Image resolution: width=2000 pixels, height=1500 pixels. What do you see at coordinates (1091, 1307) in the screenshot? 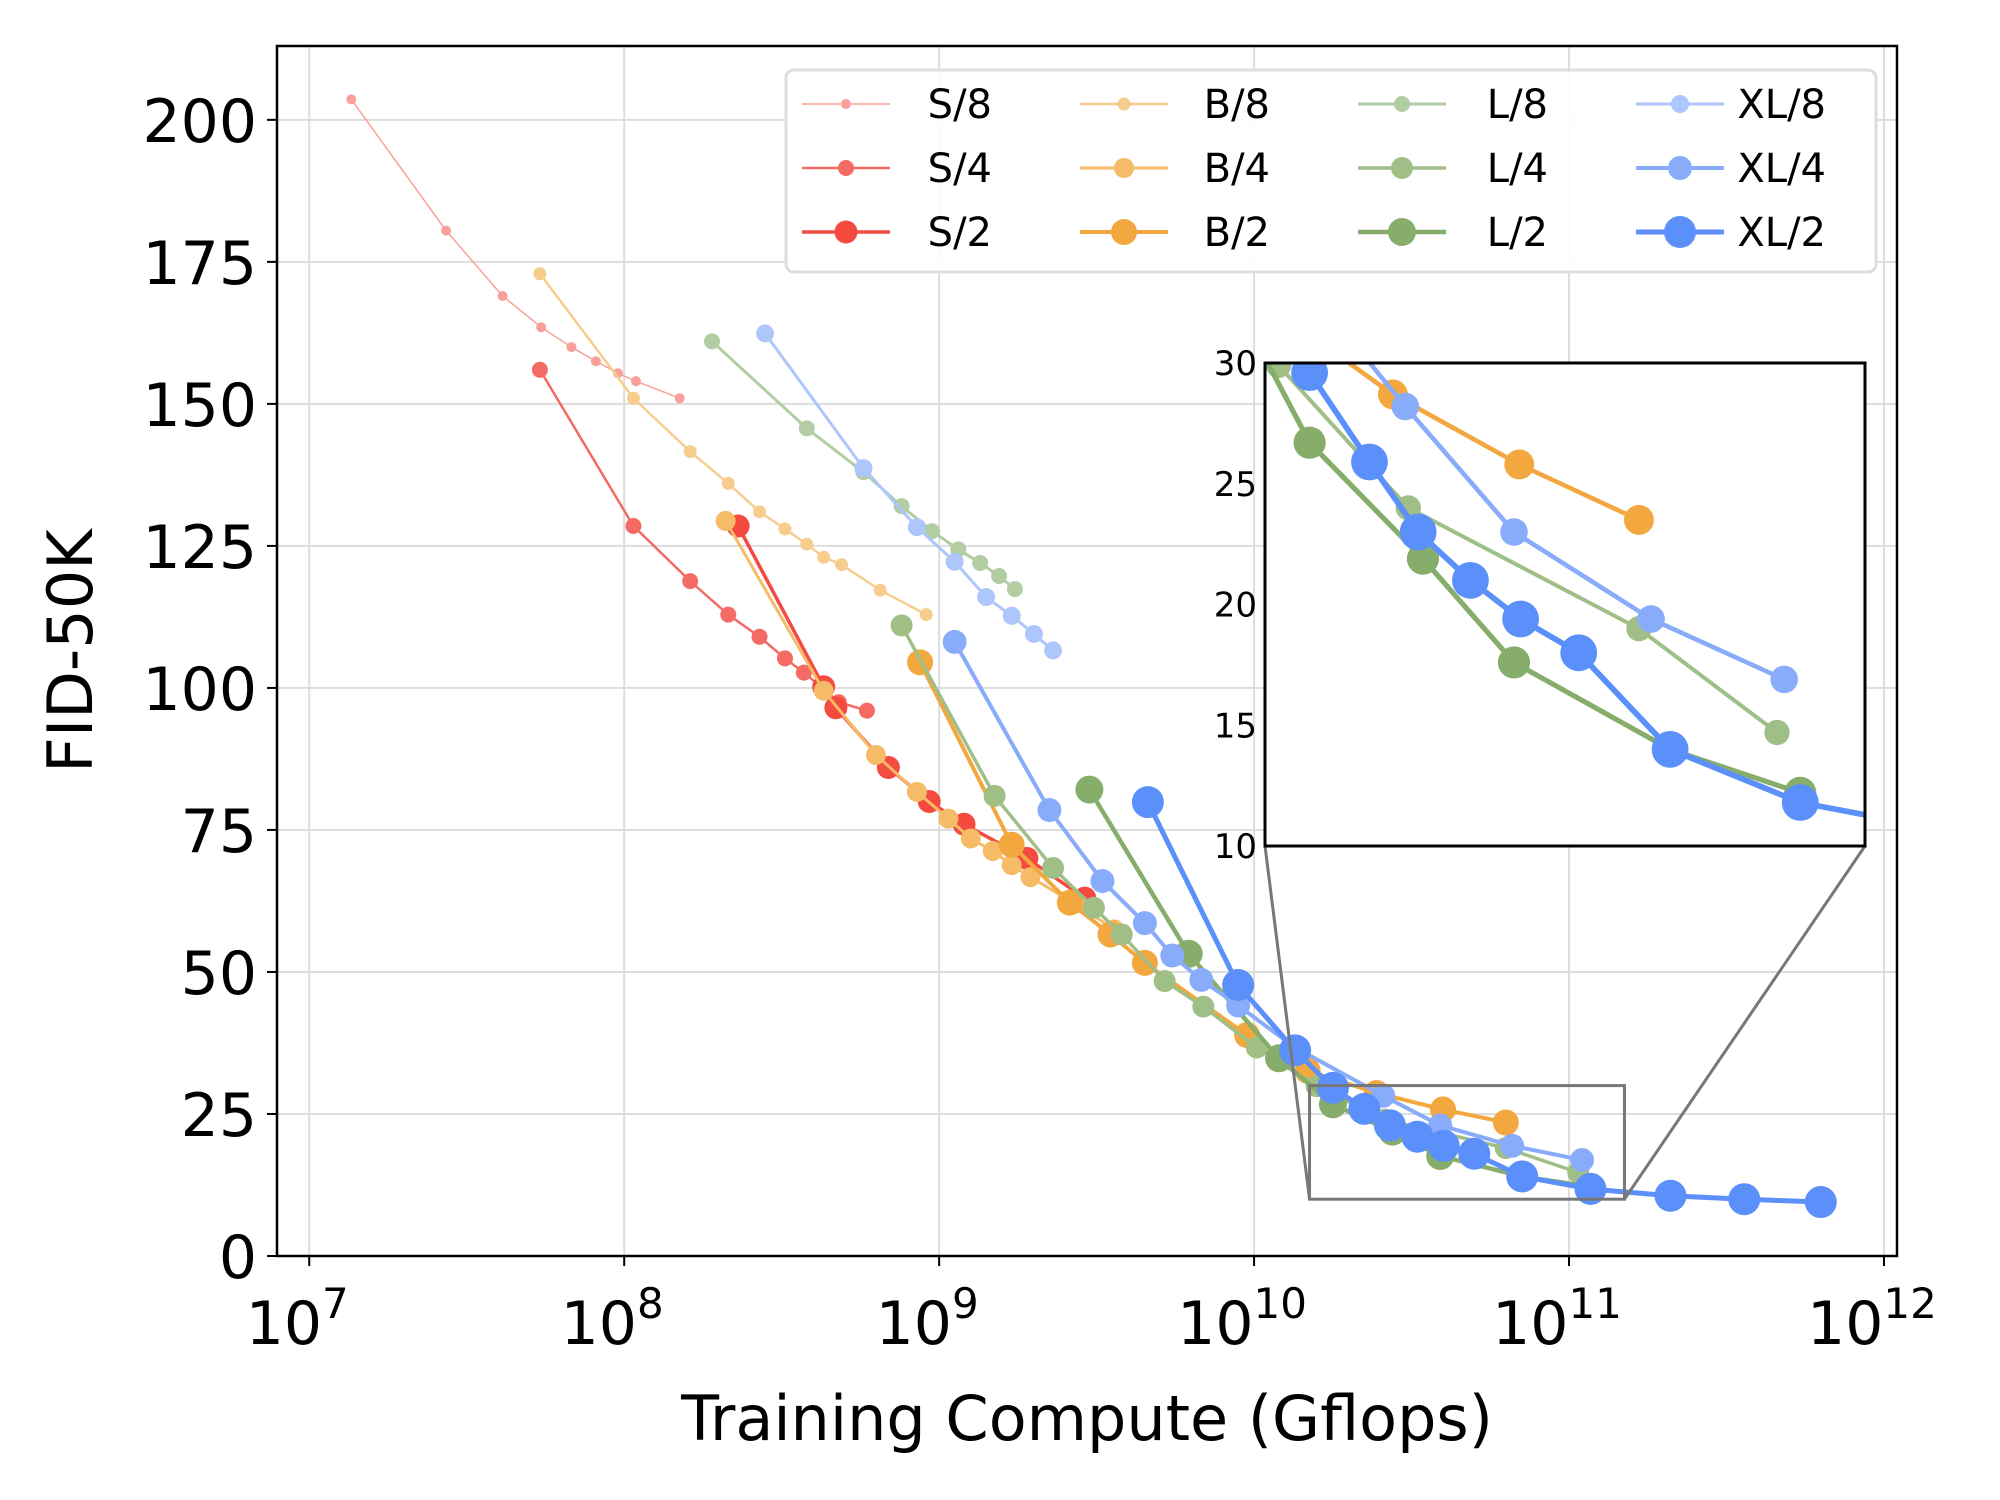
I see `x-axis-ticks: 10⁷ 10⁸ 10⁹ 10¹⁰ 1011 1012` at bounding box center [1091, 1307].